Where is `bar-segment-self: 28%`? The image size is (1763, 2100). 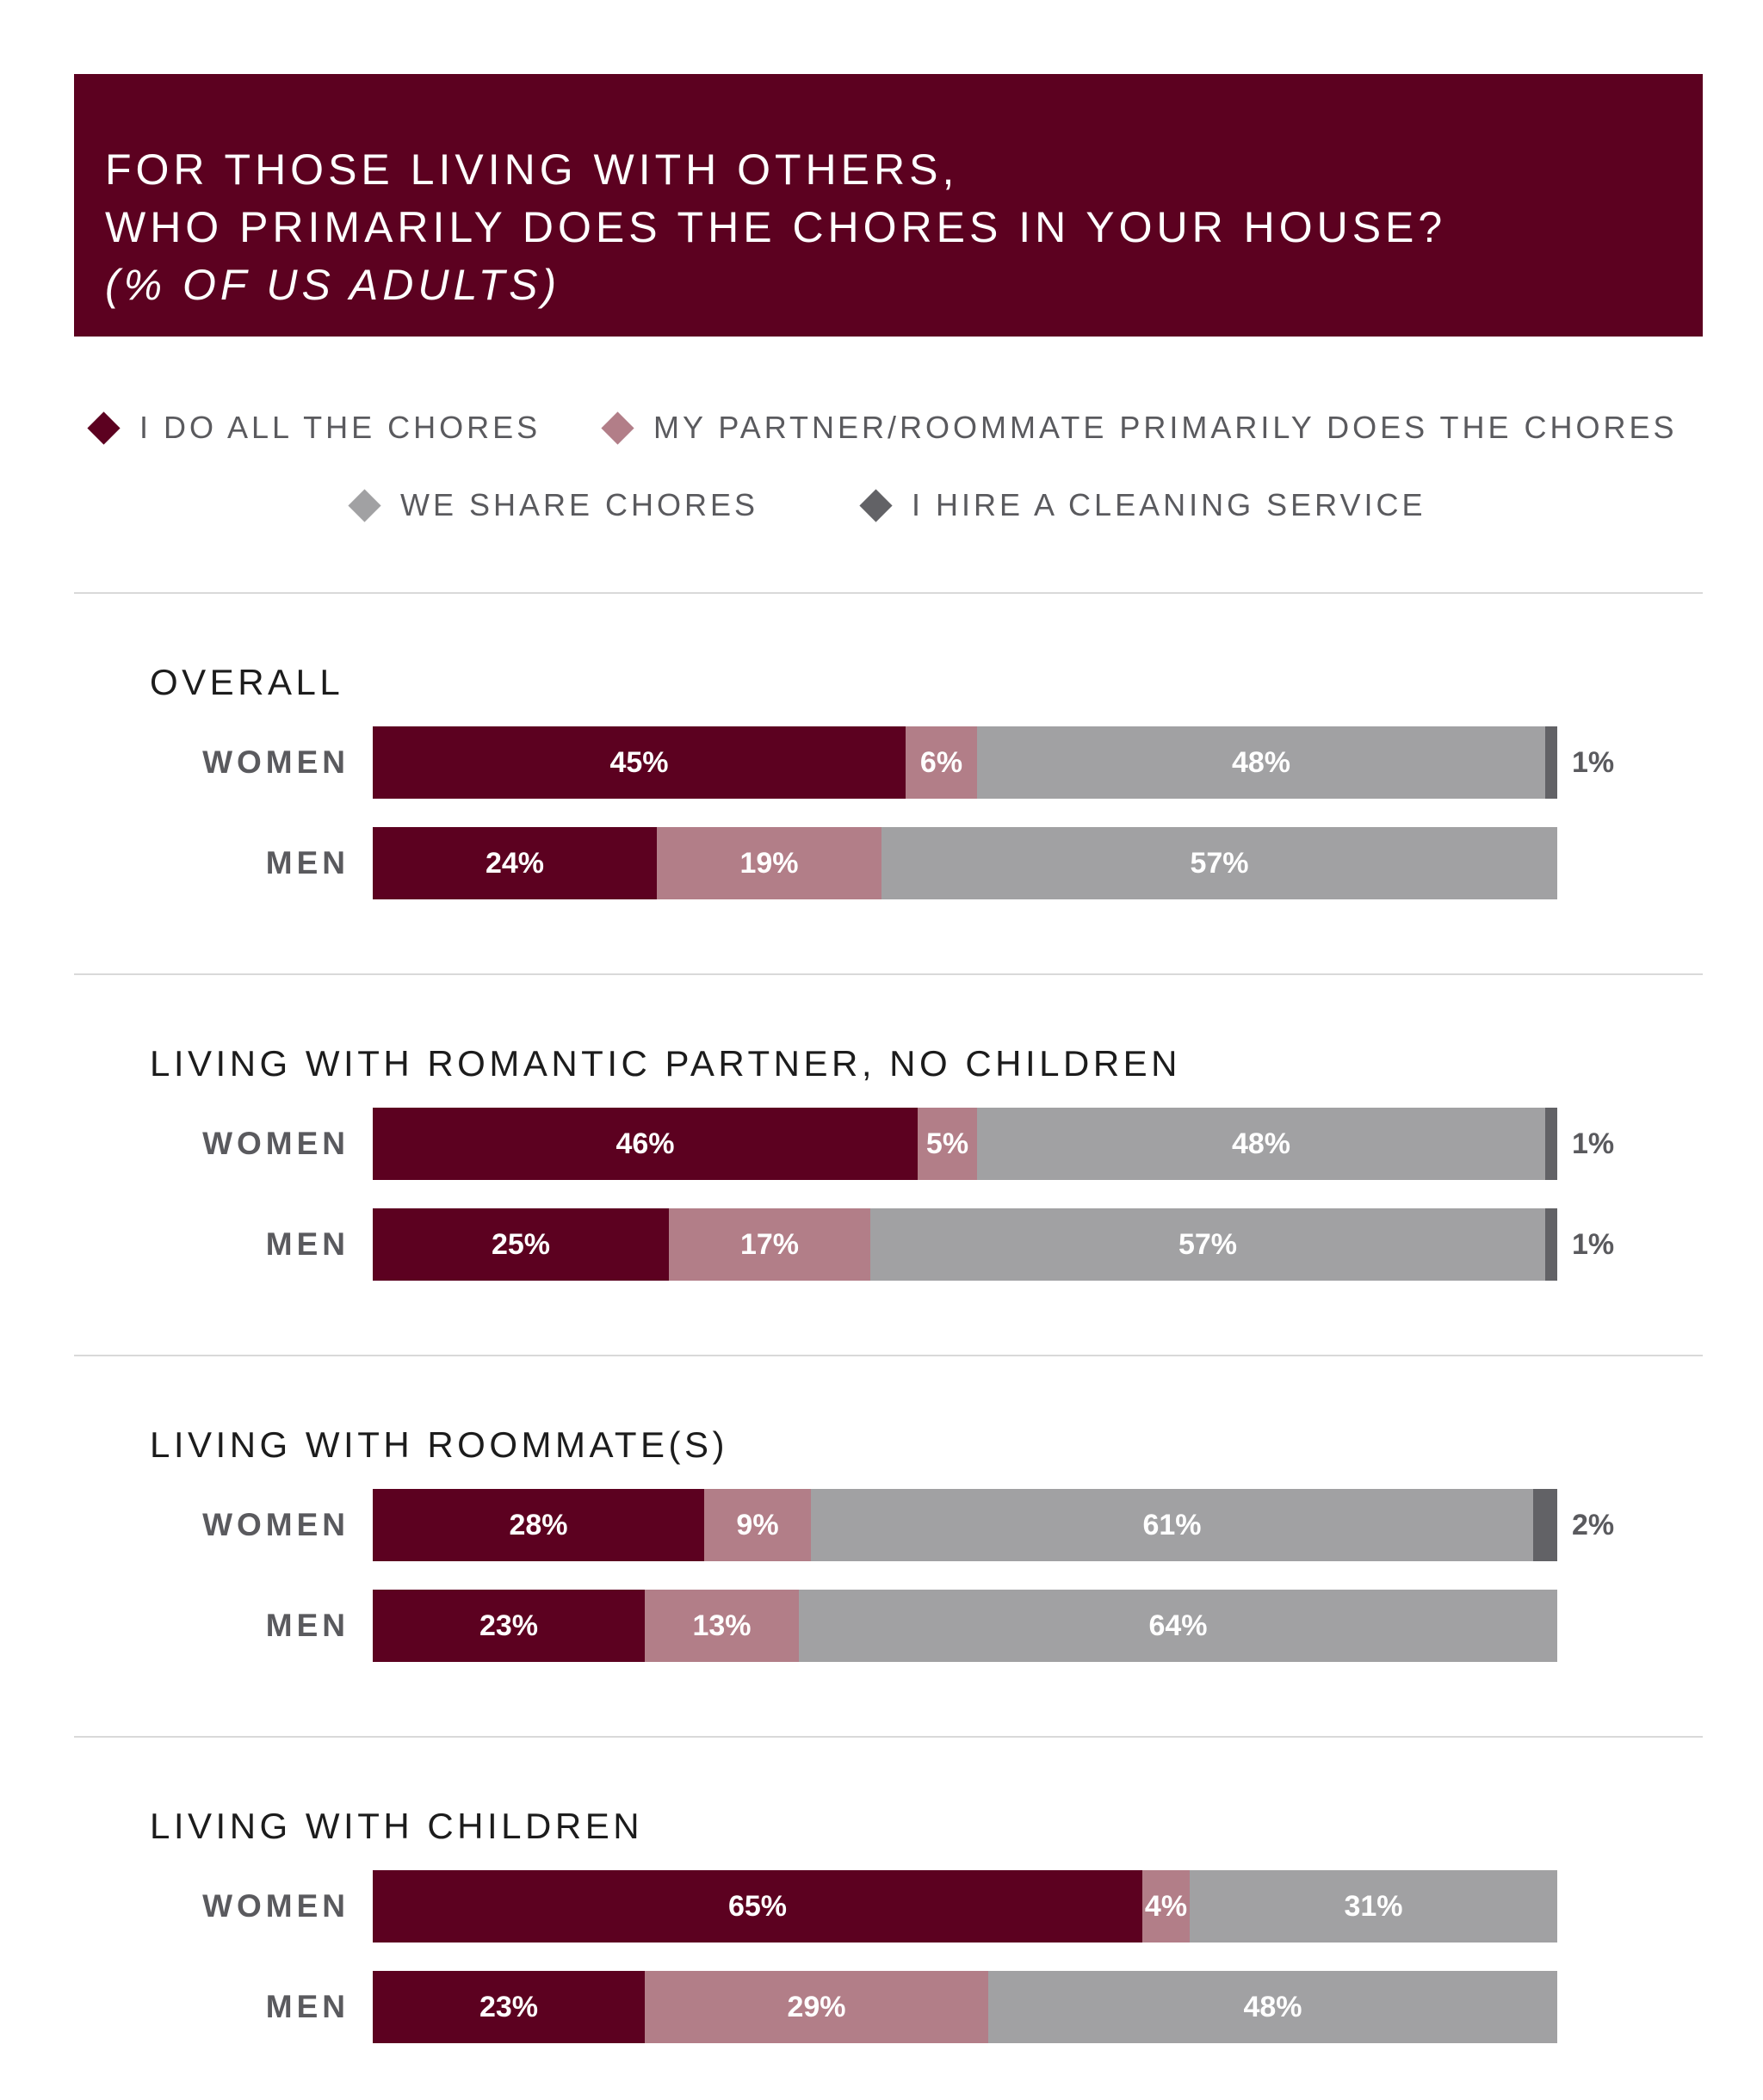 bar-segment-self: 28% is located at coordinates (539, 1525).